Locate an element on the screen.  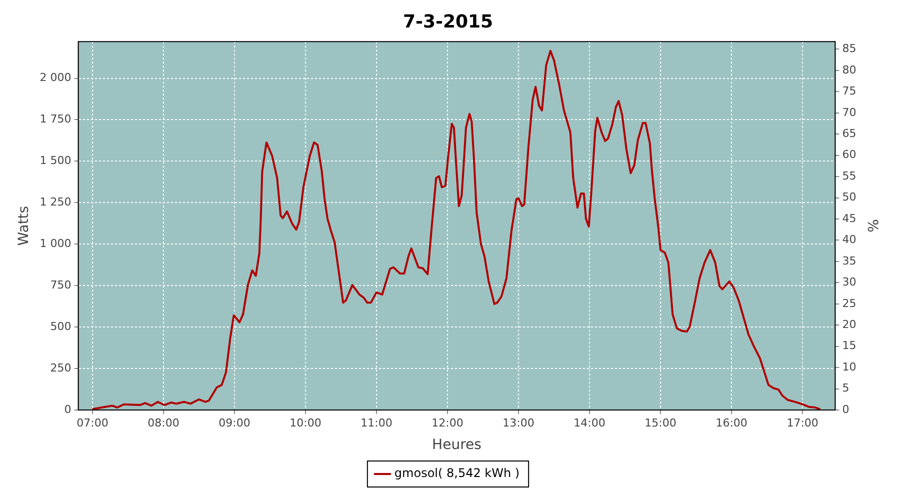
y2-tick-label: 0 is located at coordinates (846, 409).